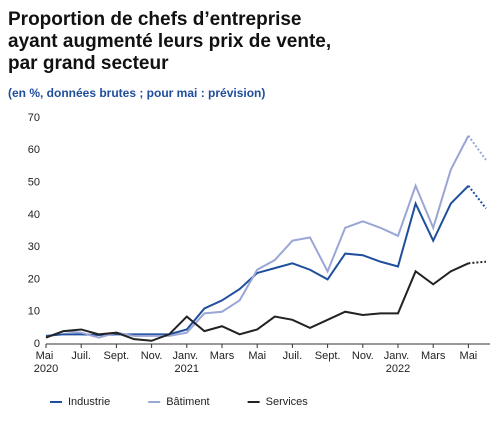 This screenshot has height=421, width=498. Describe the element at coordinates (187, 362) in the screenshot. I see `x-tick-label: Janv. 2021` at that location.